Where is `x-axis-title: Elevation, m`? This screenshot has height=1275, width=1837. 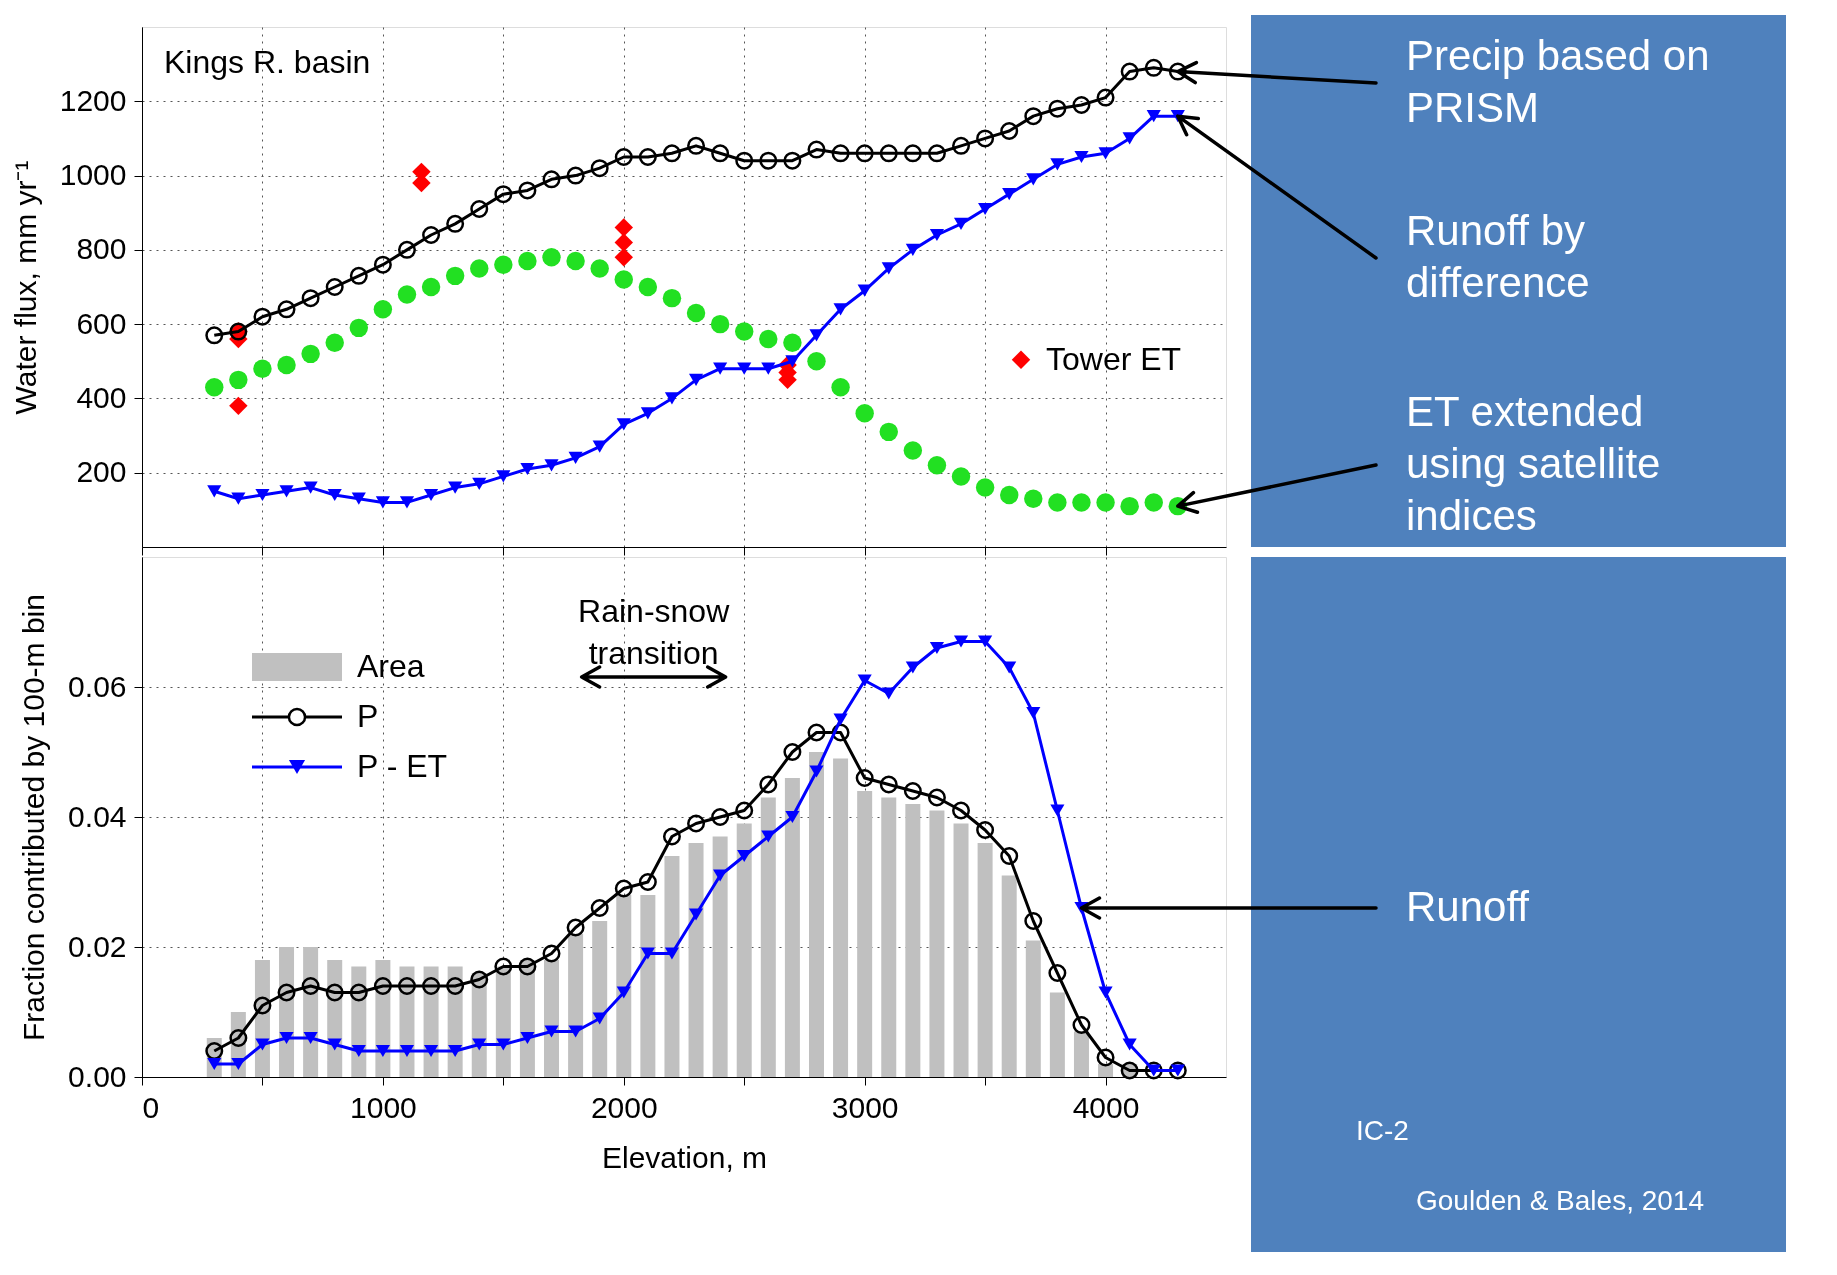 x-axis-title: Elevation, m is located at coordinates (684, 1157).